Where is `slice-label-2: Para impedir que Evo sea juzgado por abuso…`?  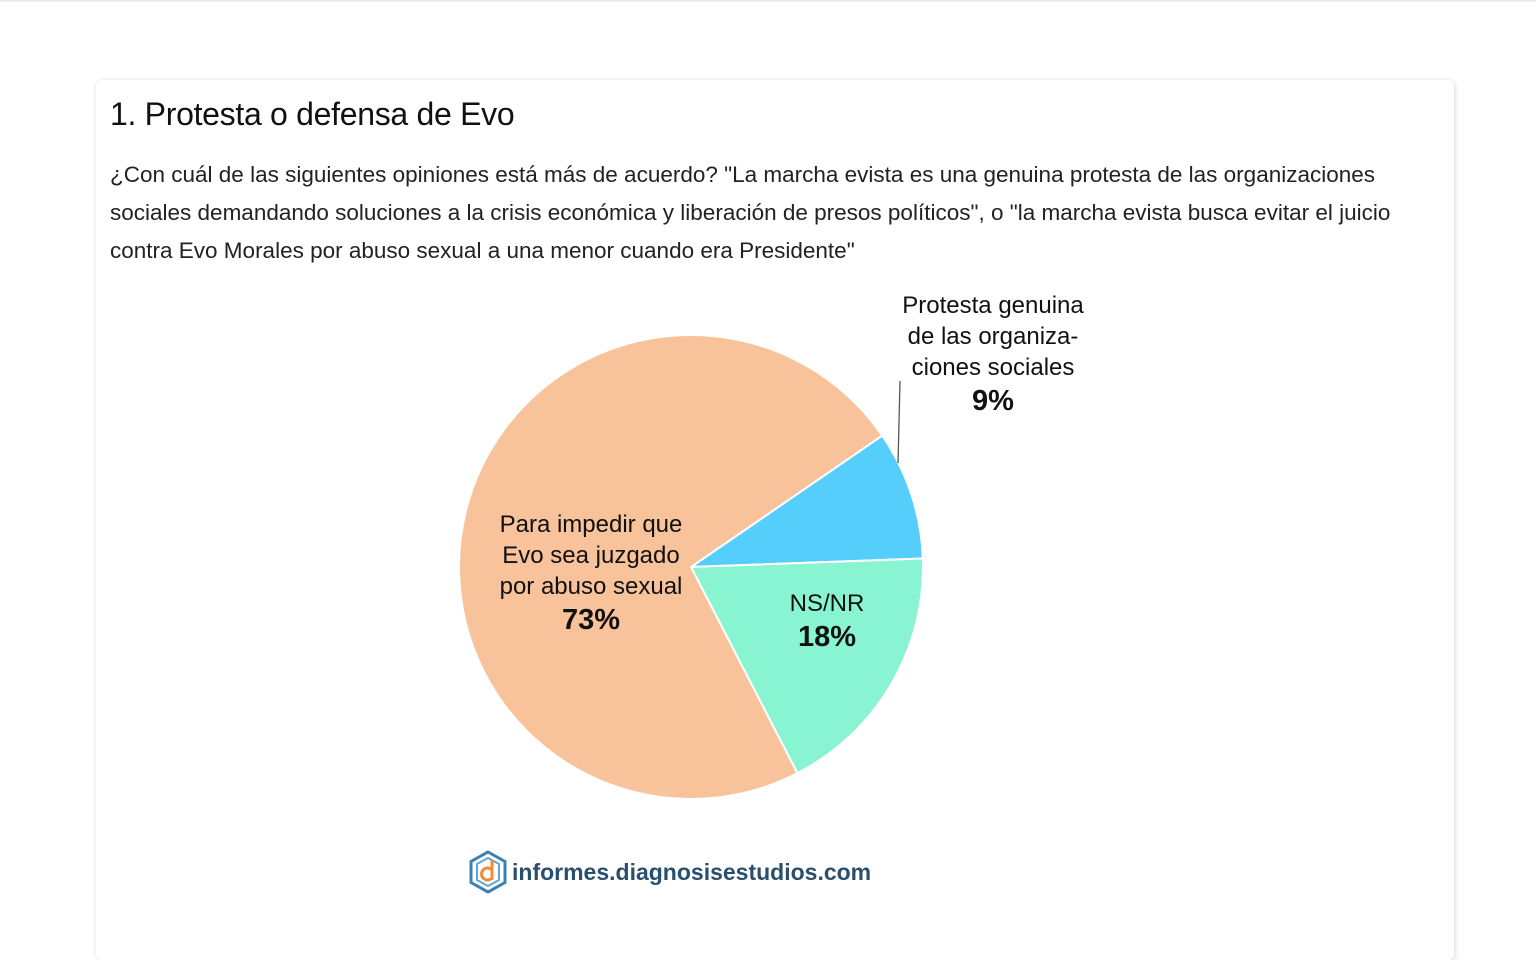
slice-label-2: Para impedir que Evo sea juzgado por abuso… is located at coordinates (591, 573).